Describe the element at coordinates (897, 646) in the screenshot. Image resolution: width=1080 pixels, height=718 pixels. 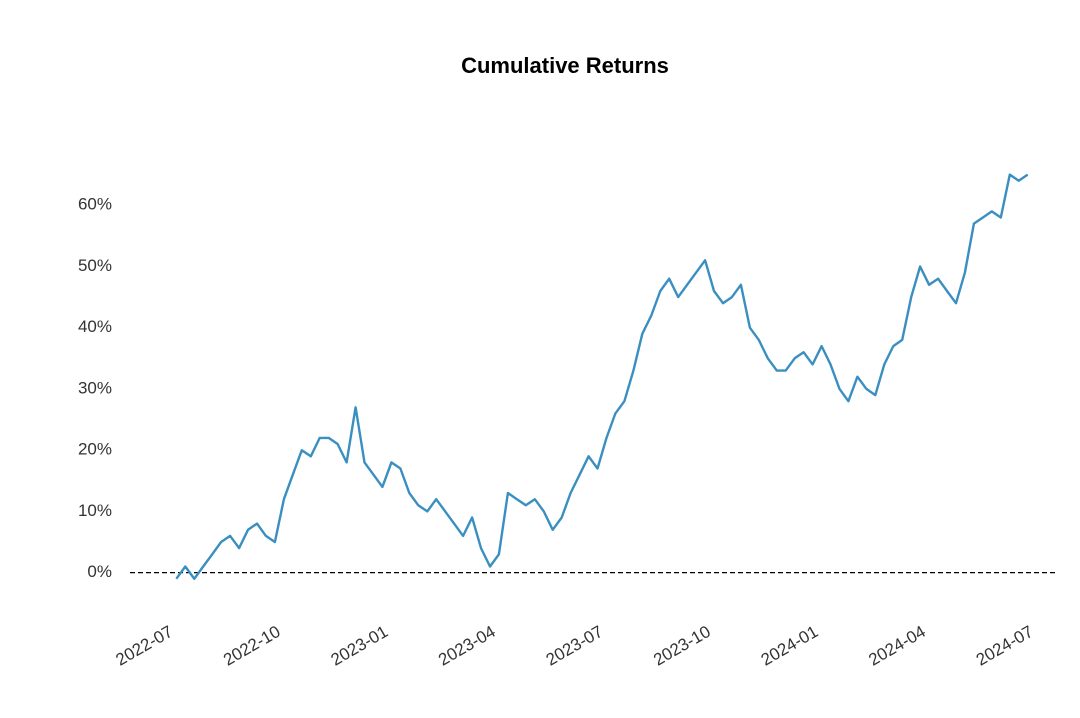
I see `x-tick-label: 2024-04` at that location.